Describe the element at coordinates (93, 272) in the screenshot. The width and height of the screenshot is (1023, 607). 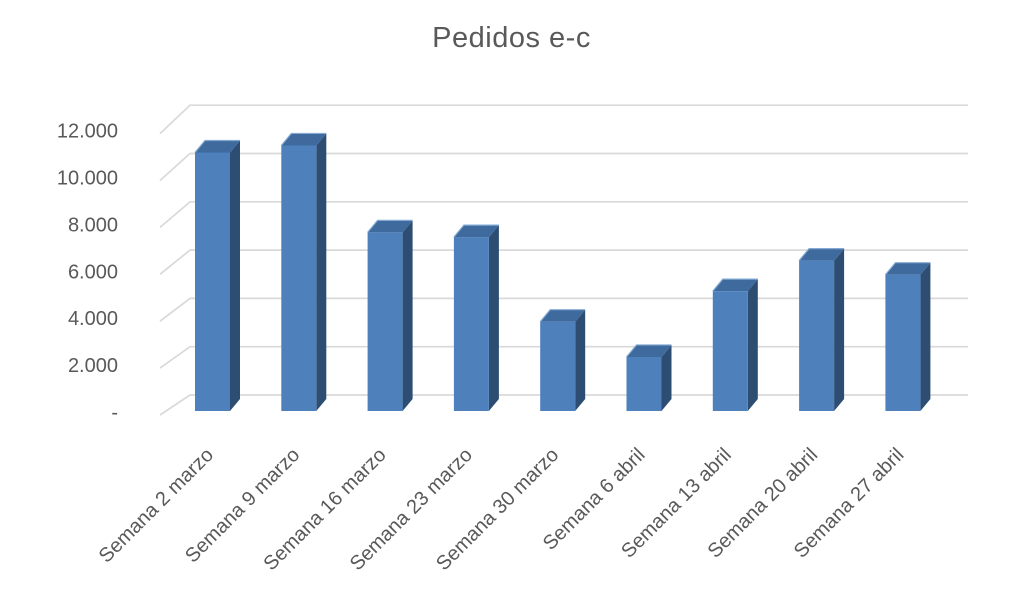
I see `y-axis-tick-label: 6.000` at that location.